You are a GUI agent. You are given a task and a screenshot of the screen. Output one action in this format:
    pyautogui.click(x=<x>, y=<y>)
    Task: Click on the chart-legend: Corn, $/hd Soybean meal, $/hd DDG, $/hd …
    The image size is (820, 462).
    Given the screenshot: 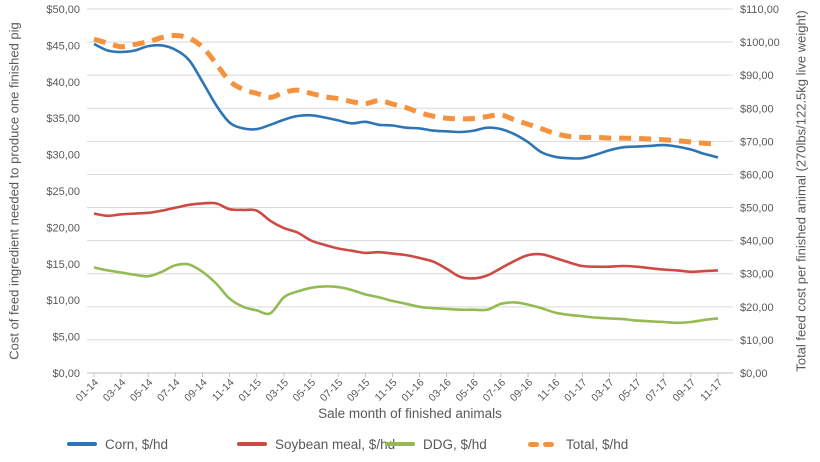 What is the action you would take?
    pyautogui.click(x=410, y=445)
    